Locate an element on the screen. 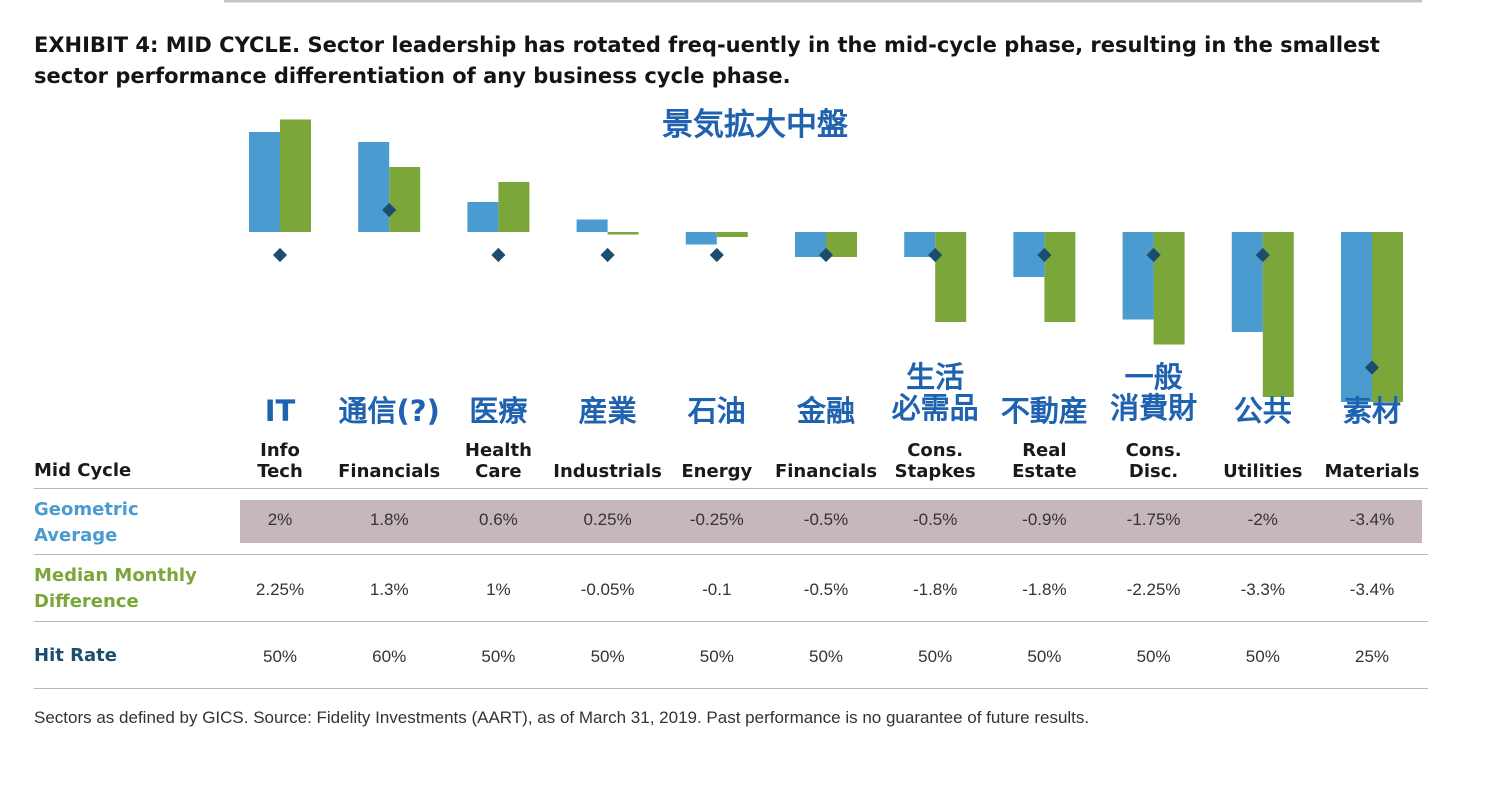 This screenshot has height=798, width=1486. cell-median-monthly-difference: 2.25% is located at coordinates (280, 589).